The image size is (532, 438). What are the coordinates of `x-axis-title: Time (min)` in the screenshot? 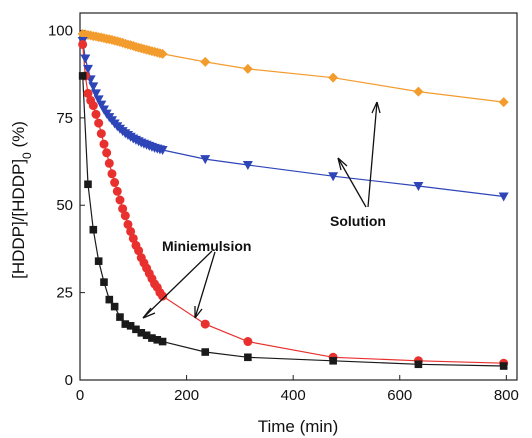 It's located at (298, 426).